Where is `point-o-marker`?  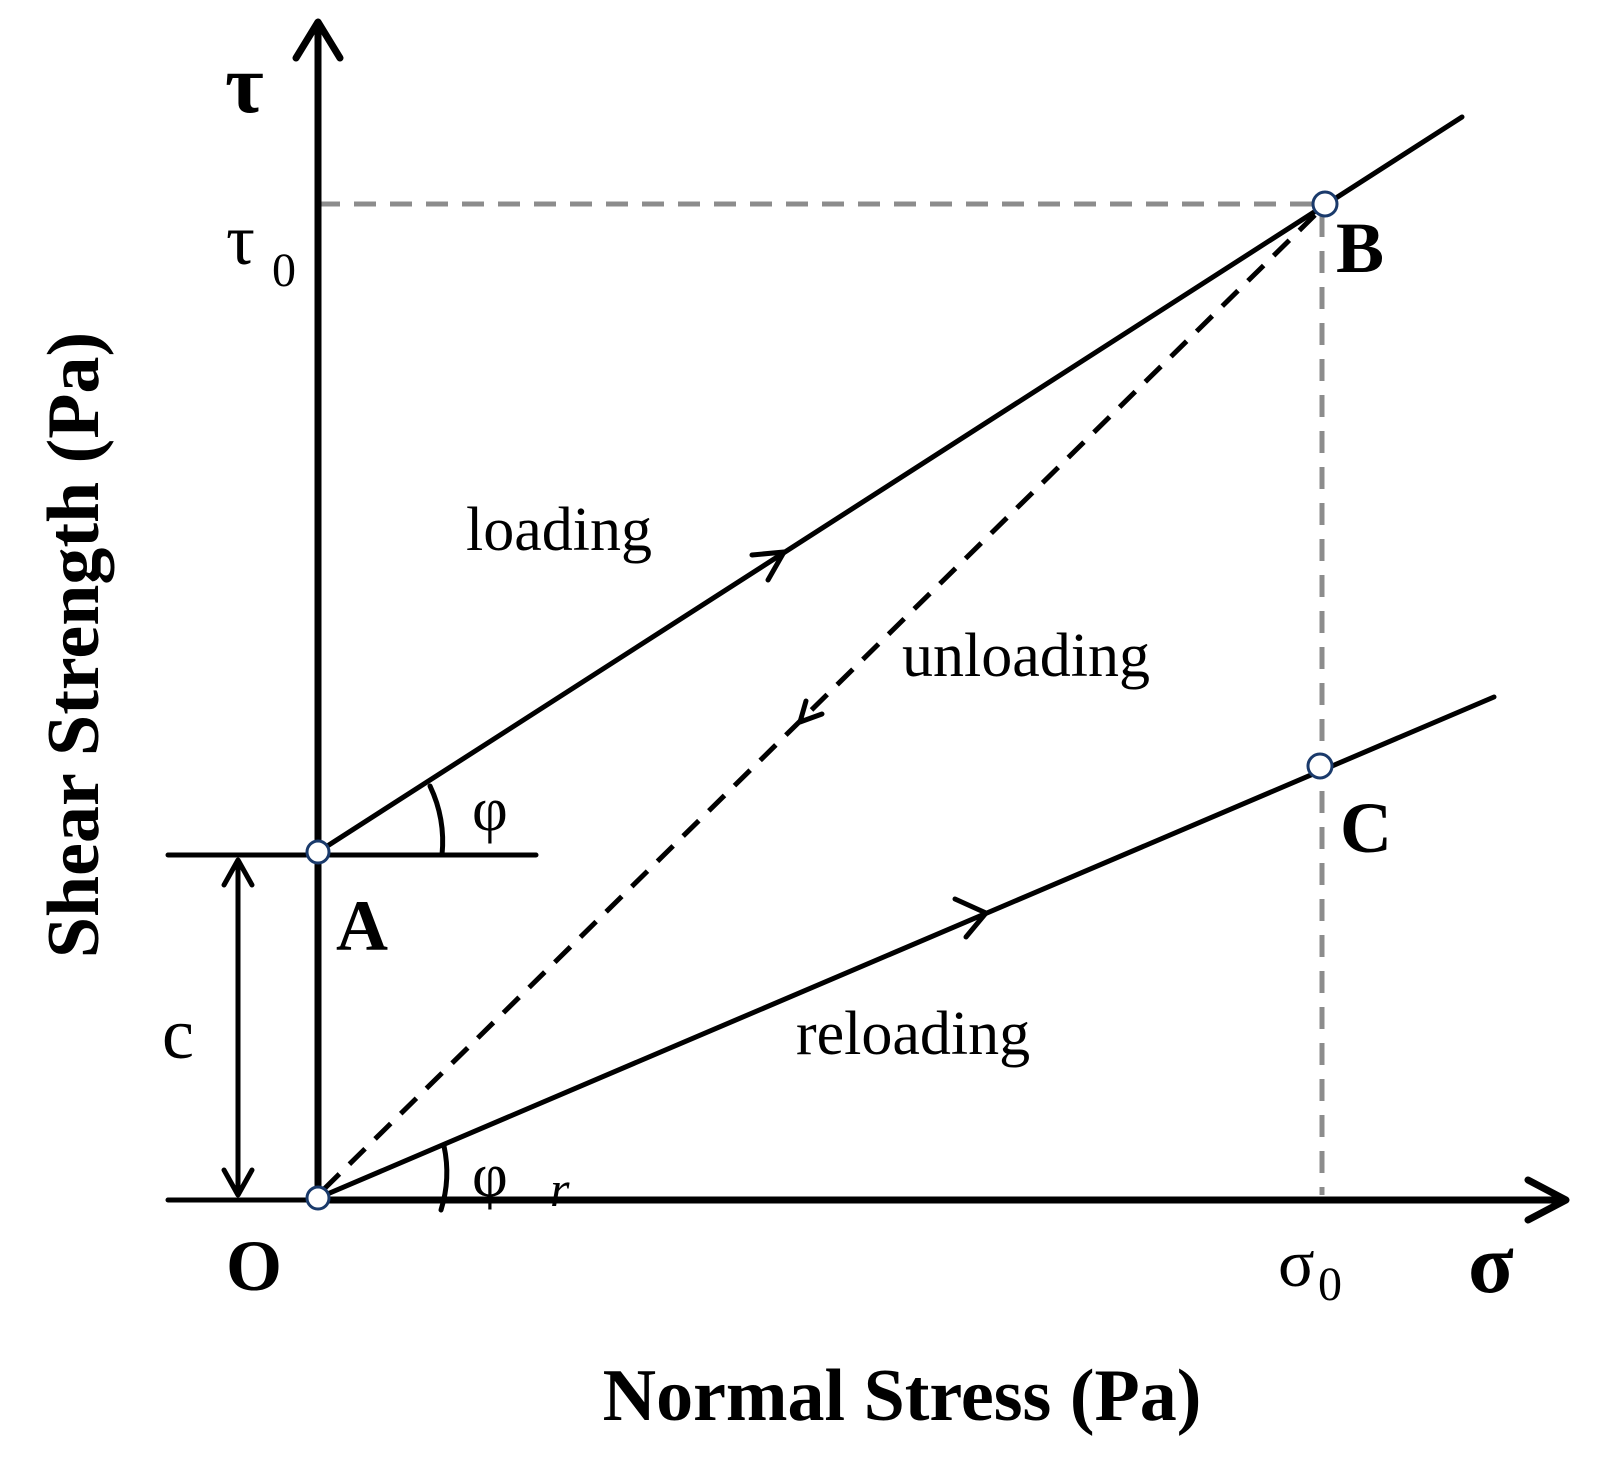
point-o-marker is located at coordinates (318, 1198).